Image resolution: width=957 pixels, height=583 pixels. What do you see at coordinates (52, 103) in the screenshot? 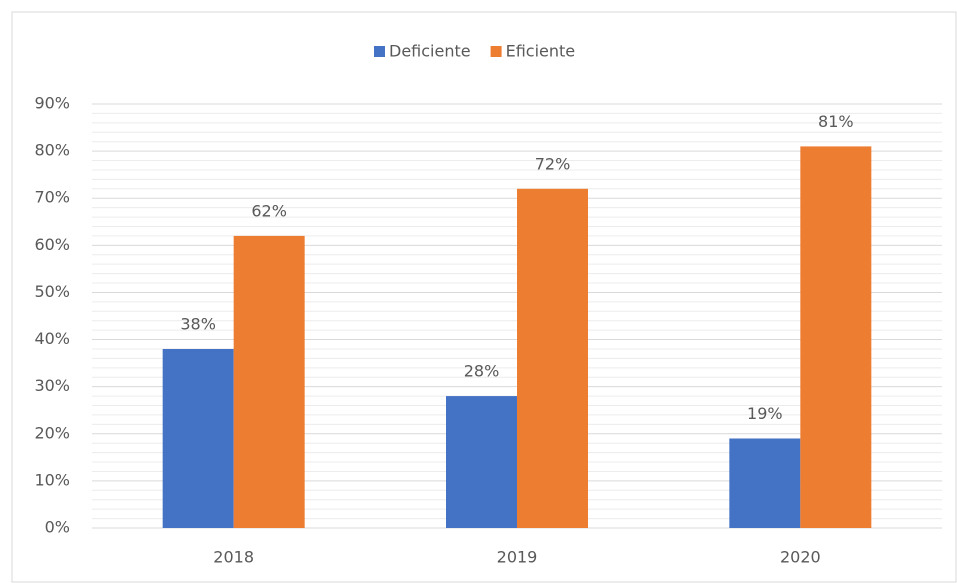
I see `y-tick-label: 90%` at bounding box center [52, 103].